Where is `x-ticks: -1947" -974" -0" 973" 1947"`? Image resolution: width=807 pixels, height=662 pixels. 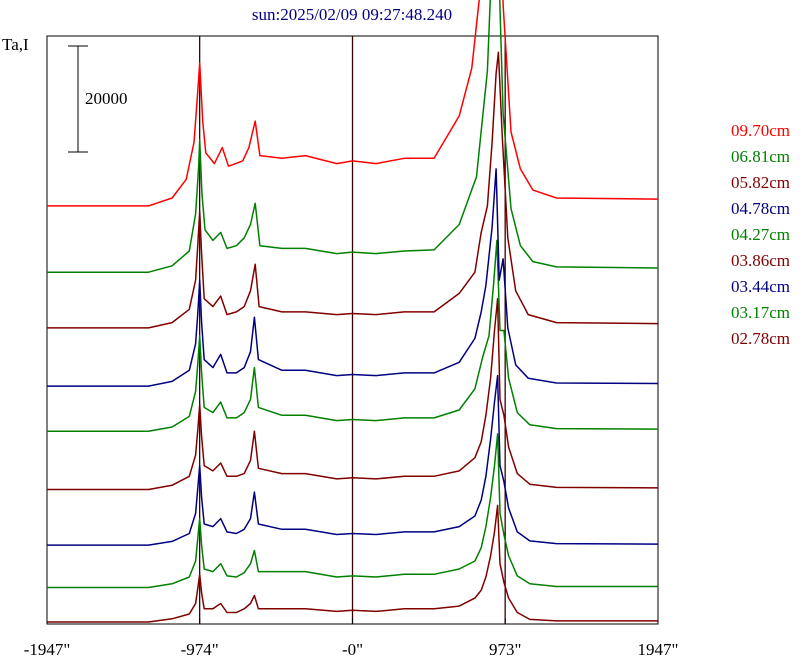 x-ticks: -1947" -974" -0" 973" 1947" is located at coordinates (351, 638).